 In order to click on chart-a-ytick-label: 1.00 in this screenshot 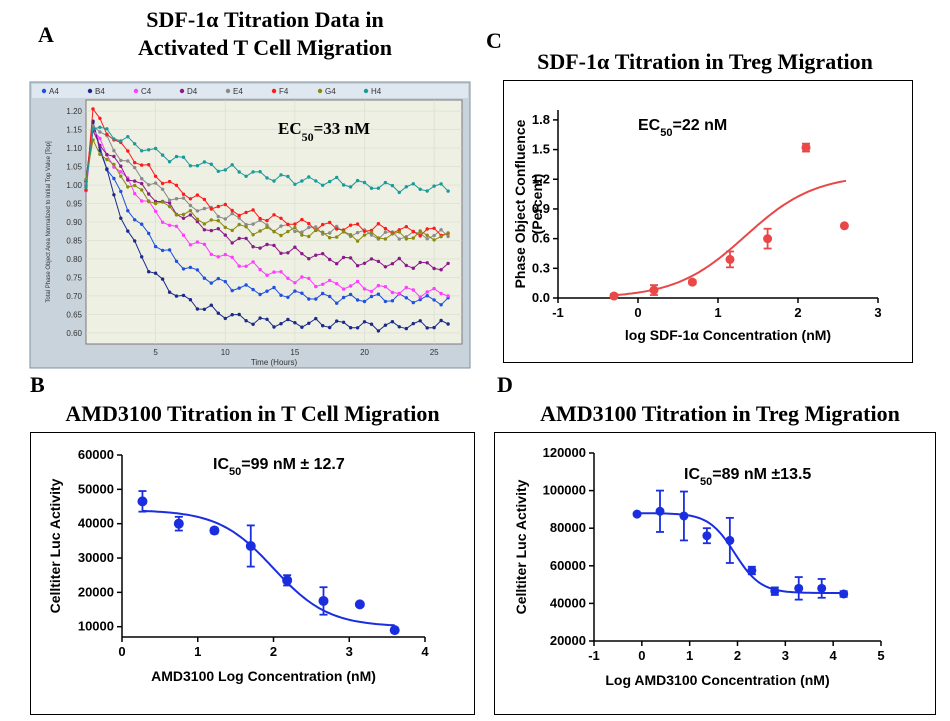, I will do `click(74, 185)`.